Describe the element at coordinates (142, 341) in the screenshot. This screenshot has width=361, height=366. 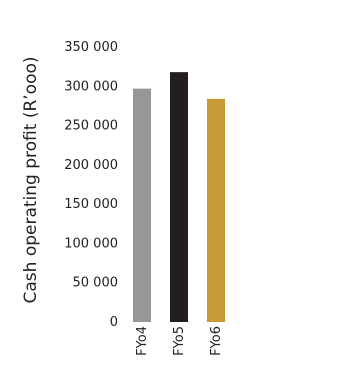
I see `x-tick-label: FYo4` at that location.